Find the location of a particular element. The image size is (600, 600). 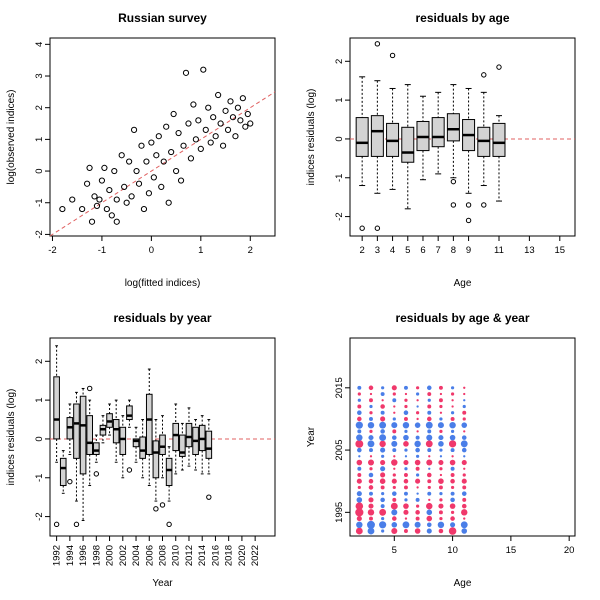

x-axis-label: log(fitted indices) is located at coordinates (163, 283).